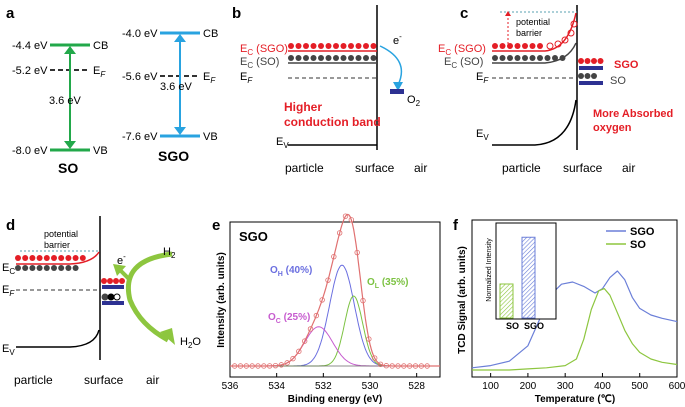 Image resolution: width=685 pixels, height=407 pixels. What do you see at coordinates (575, 399) in the screenshot?
I see `x-axis-label: Temperature (℃)` at bounding box center [575, 399].